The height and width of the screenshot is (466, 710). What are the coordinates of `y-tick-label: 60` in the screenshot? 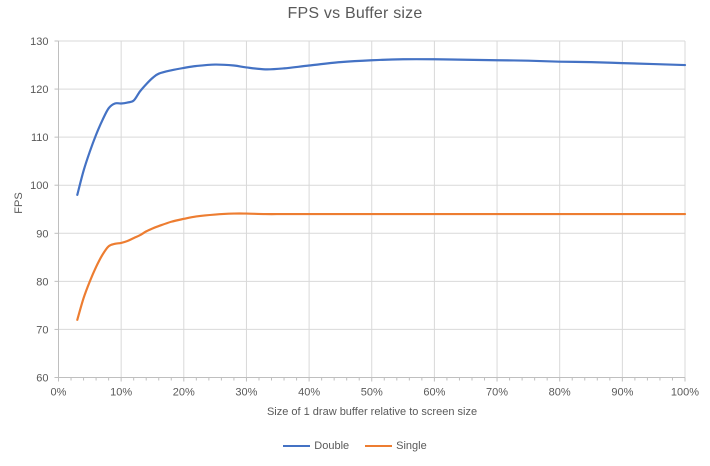 It's located at (42, 379).